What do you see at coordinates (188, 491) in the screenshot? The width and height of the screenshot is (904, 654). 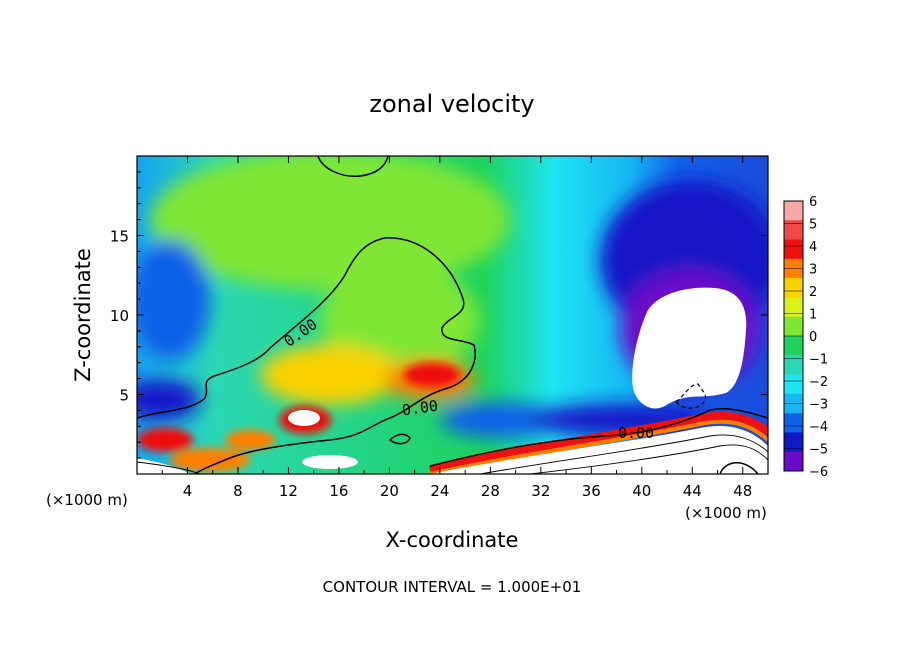 I see `x-tick-label: 4` at bounding box center [188, 491].